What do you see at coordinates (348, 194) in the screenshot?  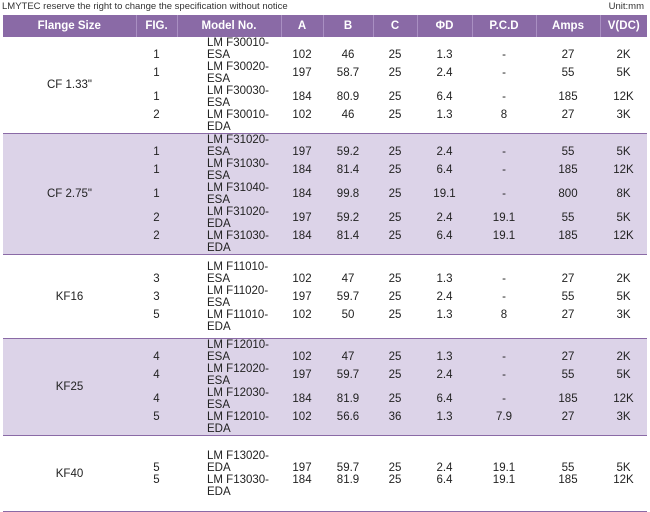 I see `b-cell: 99.8` at bounding box center [348, 194].